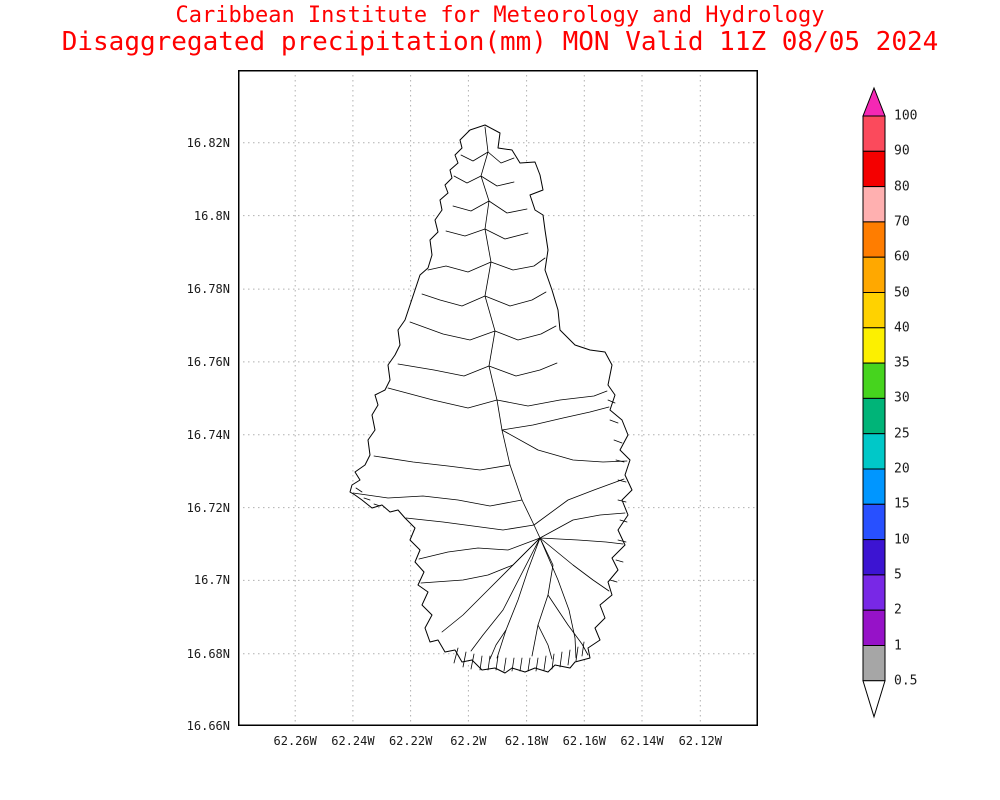 Image resolution: width=1000 pixels, height=800 pixels. What do you see at coordinates (902, 257) in the screenshot?
I see `colorbar-label: 60` at bounding box center [902, 257].